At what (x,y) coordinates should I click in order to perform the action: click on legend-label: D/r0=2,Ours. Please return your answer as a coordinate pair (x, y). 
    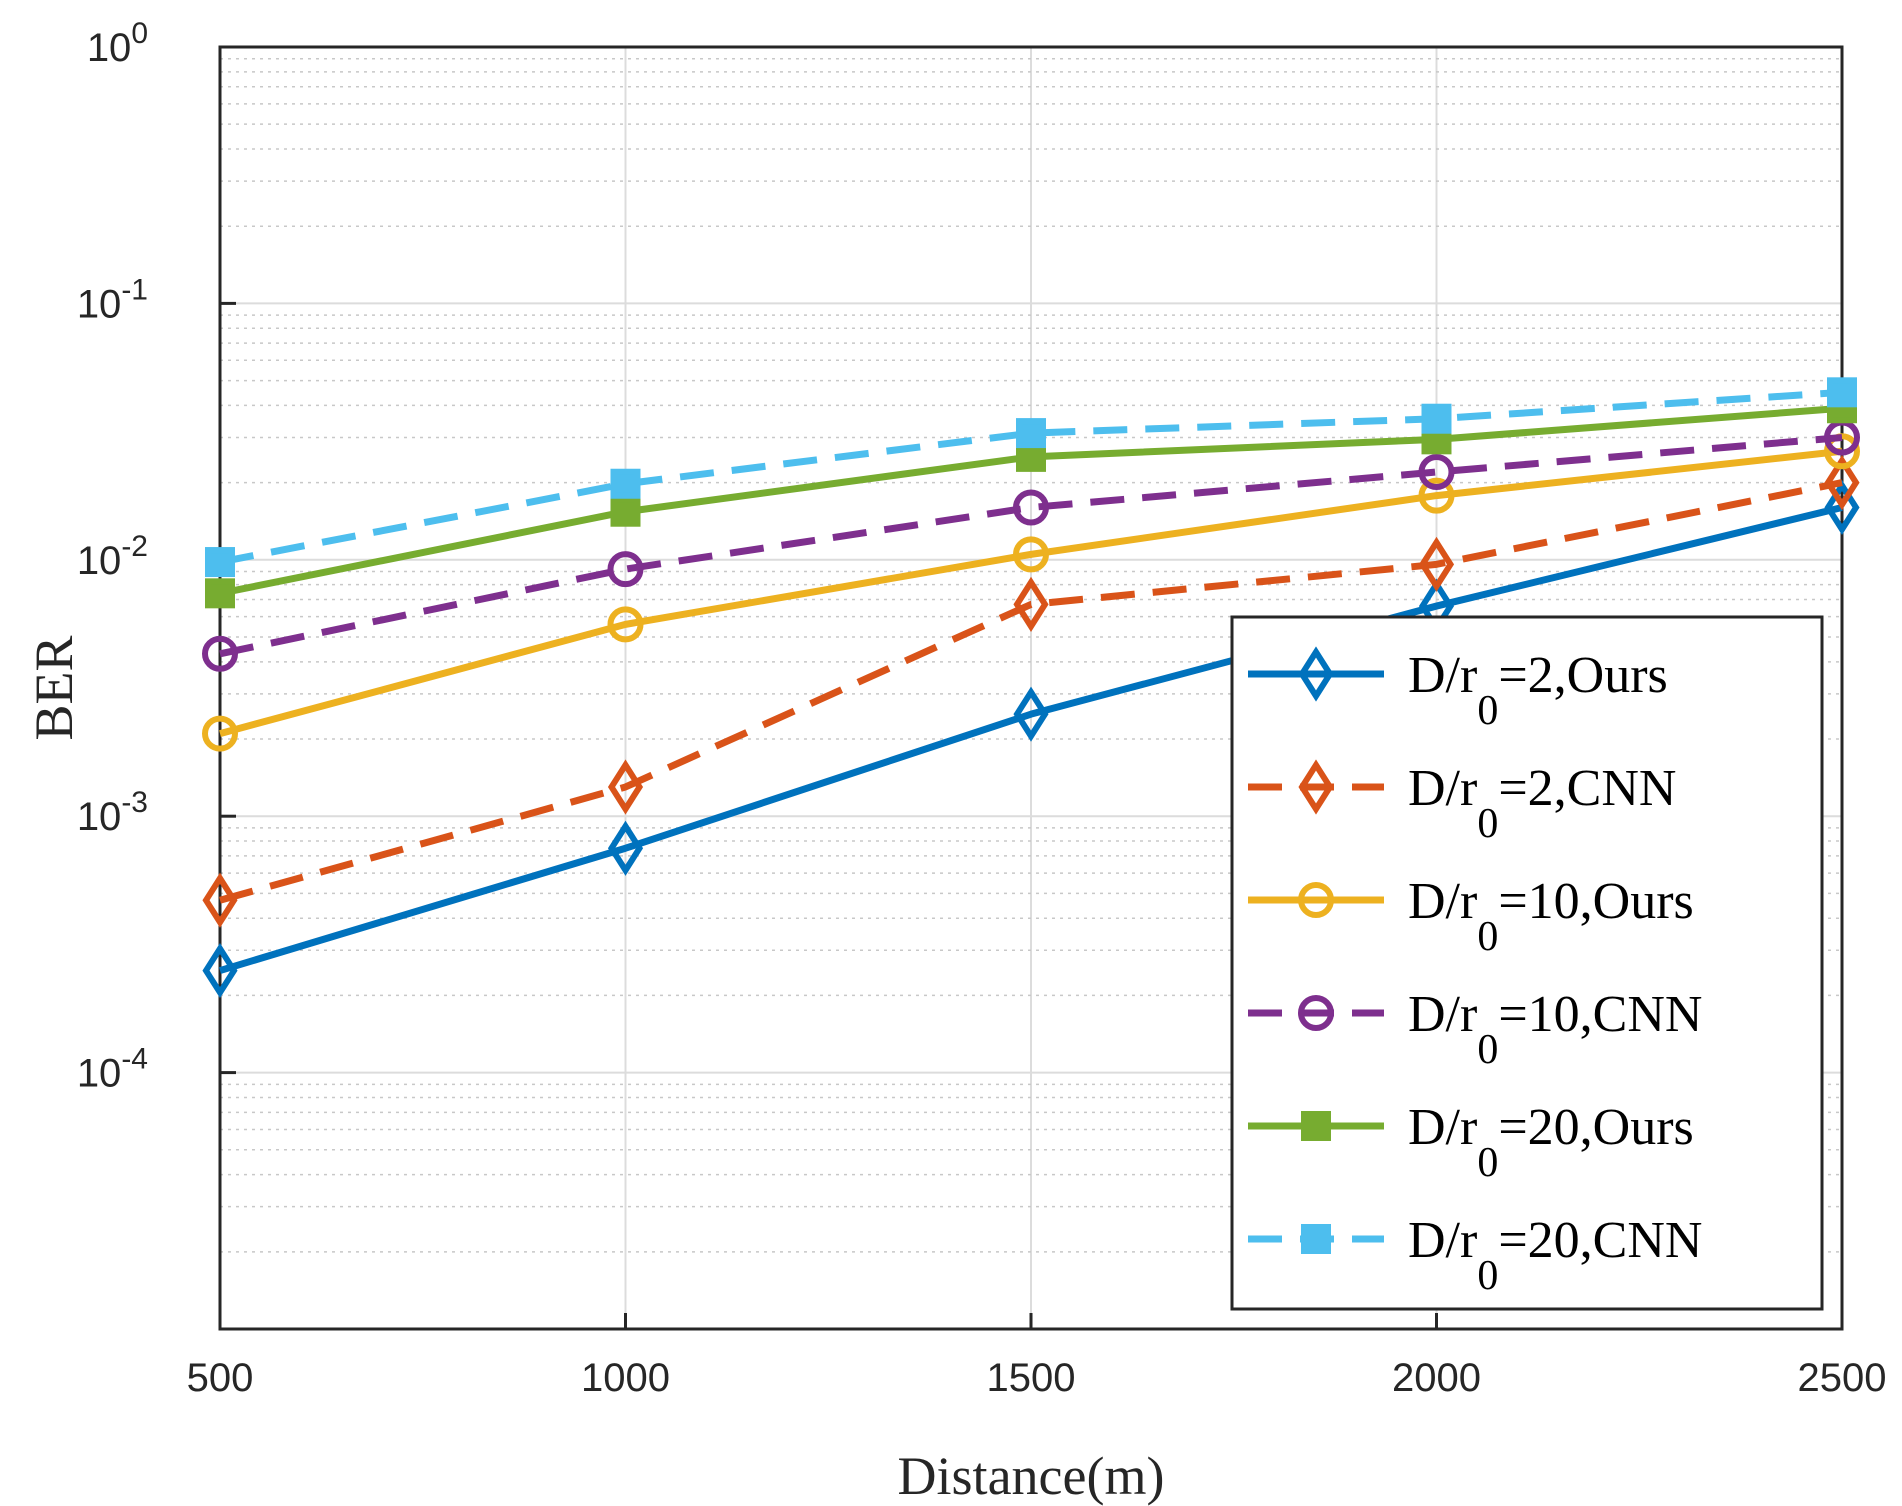
    Looking at the image, I should click on (1538, 690).